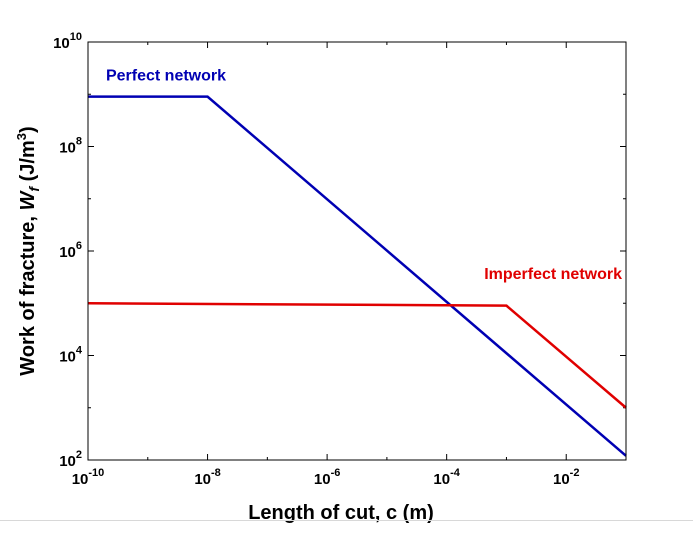 The image size is (693, 541). I want to click on x-tick-label: 10⁻⁶, so click(327, 477).